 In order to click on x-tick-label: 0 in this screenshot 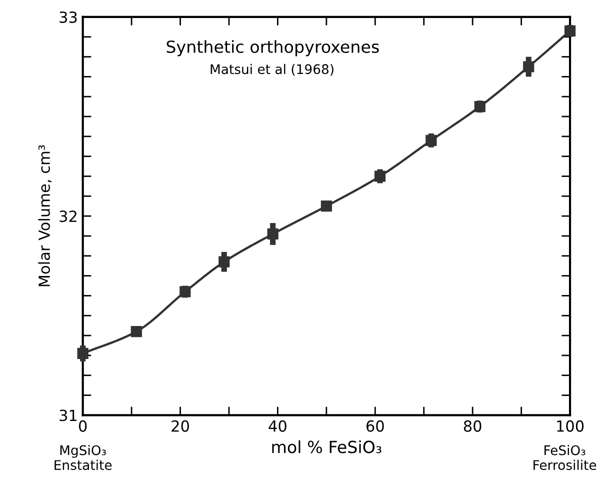, I will do `click(82, 426)`.